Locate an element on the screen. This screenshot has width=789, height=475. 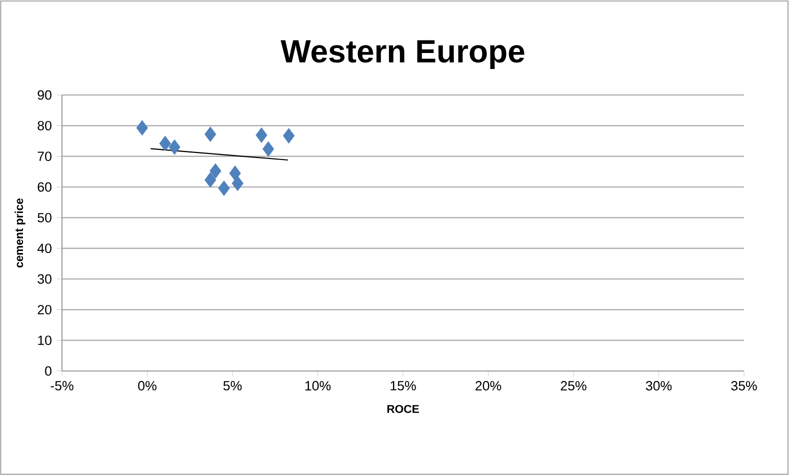
y-tick-label: 10 is located at coordinates (45, 341).